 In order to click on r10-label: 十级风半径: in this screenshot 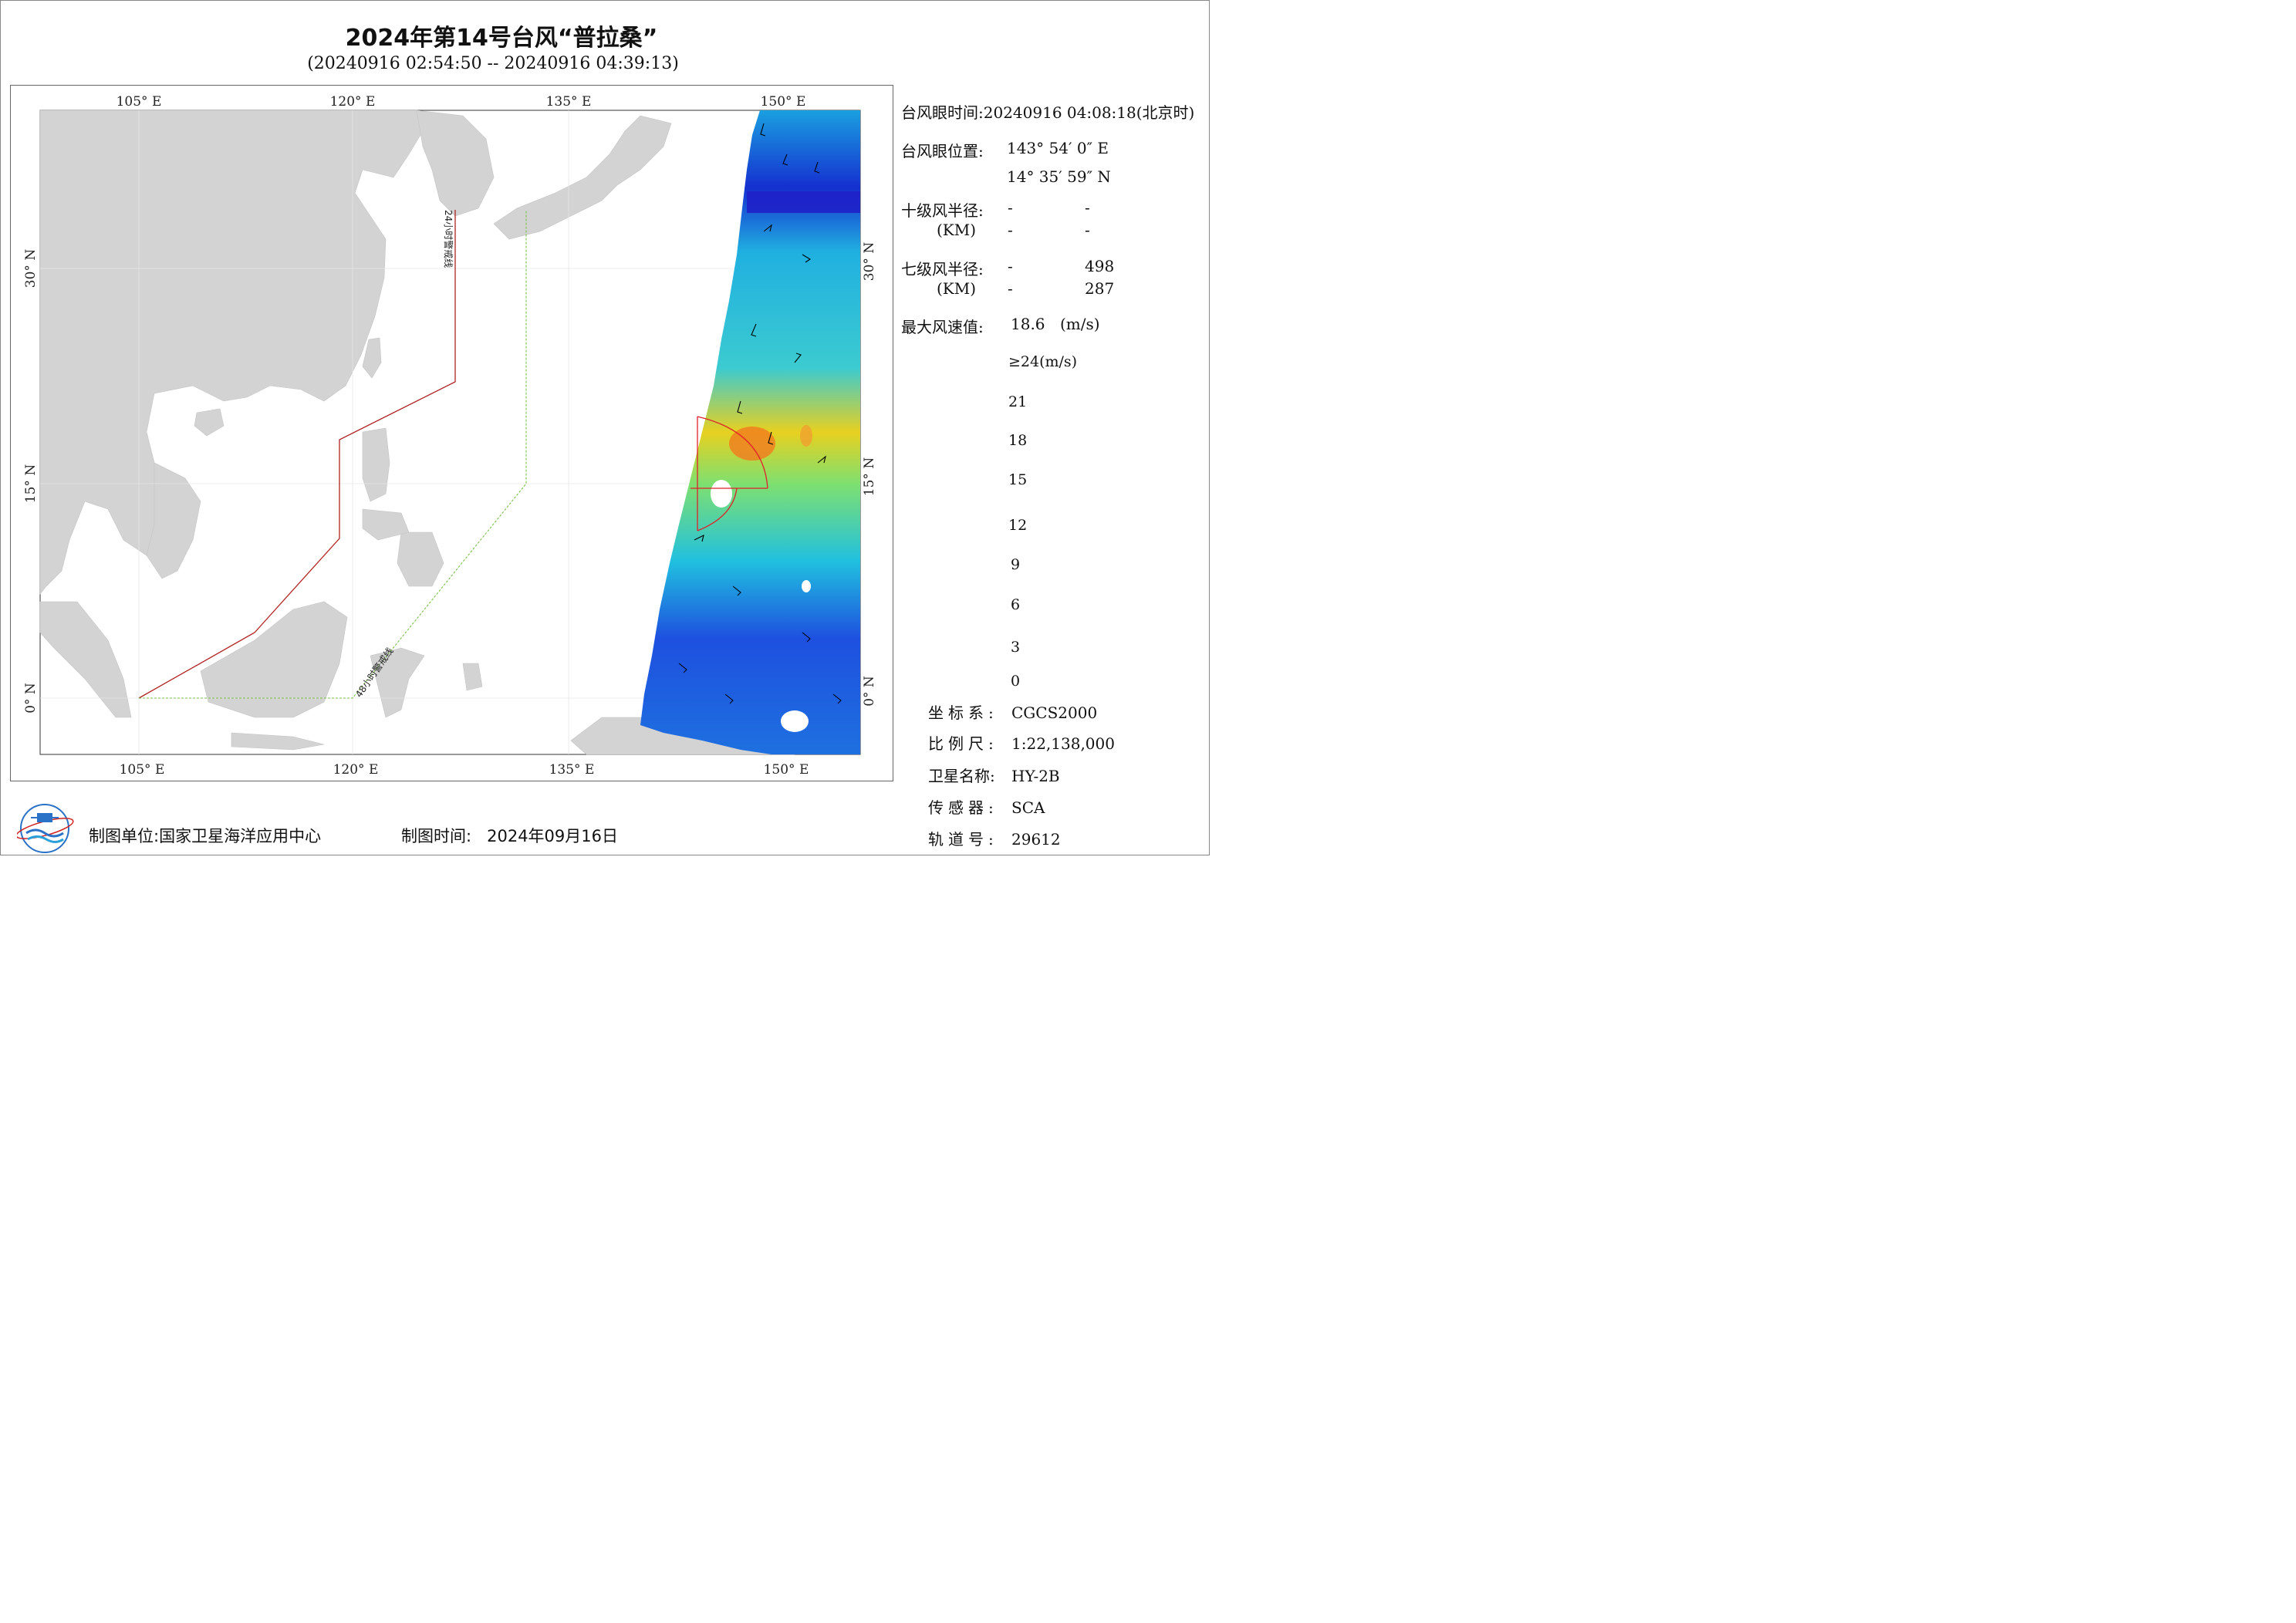, I will do `click(942, 210)`.